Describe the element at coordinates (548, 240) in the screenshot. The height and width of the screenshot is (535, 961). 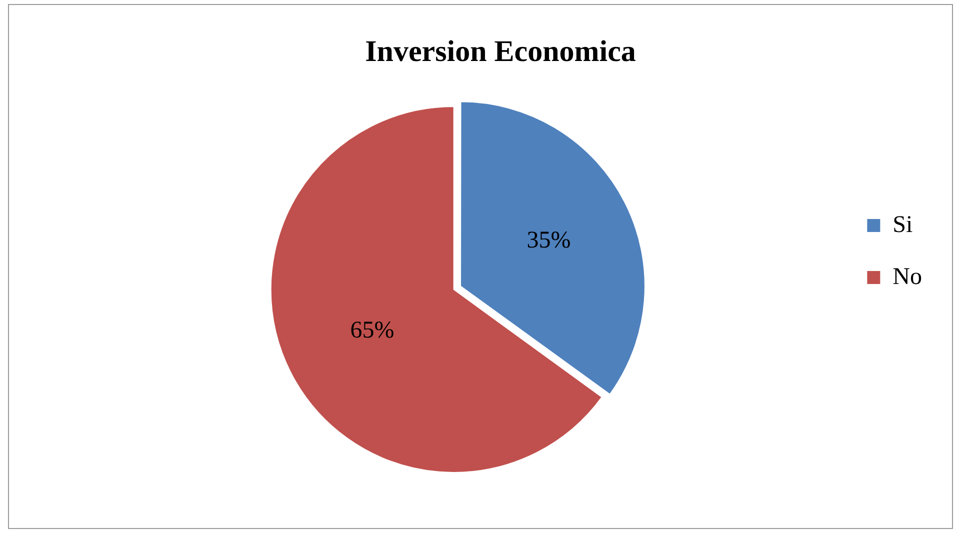
I see `data-label: 35%` at that location.